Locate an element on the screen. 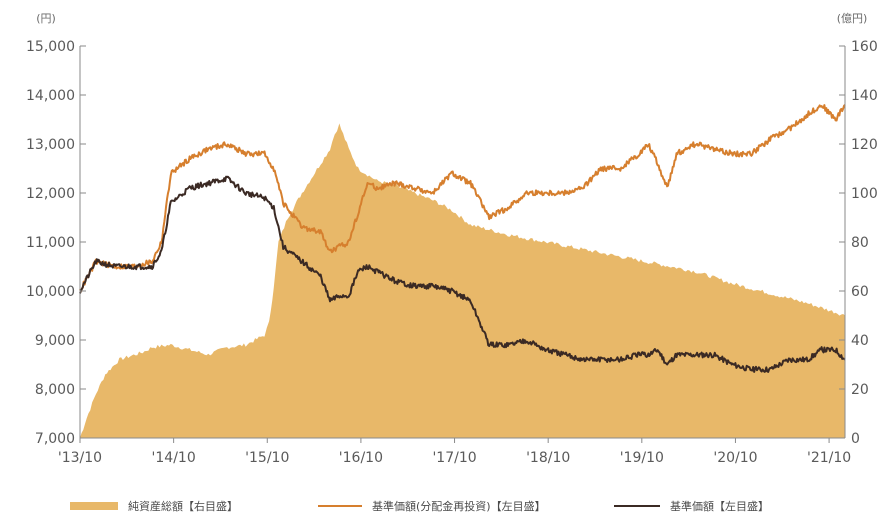 The image size is (888, 518). right-tick-label: 160 is located at coordinates (864, 47).